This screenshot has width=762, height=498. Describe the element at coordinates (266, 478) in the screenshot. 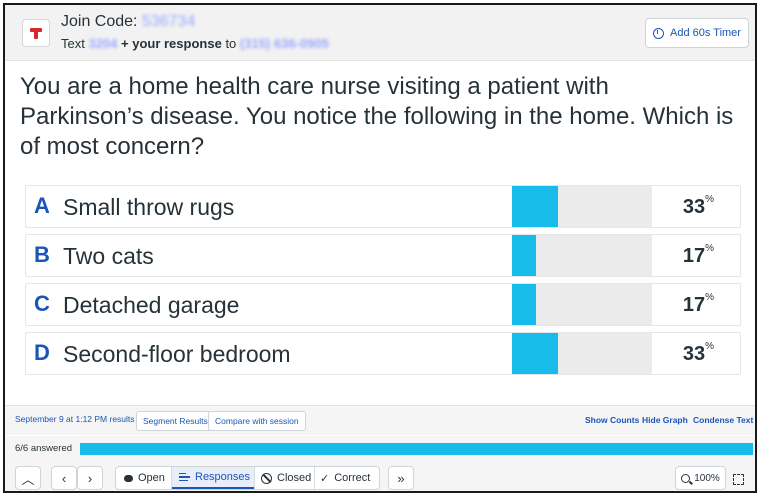

I see `ban-icon` at that location.